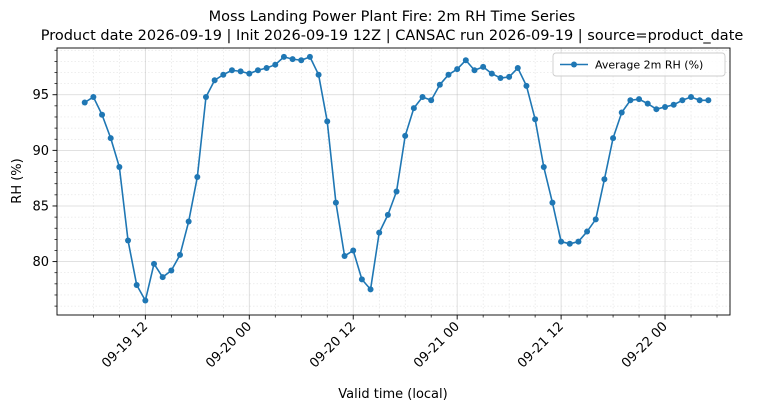 This screenshot has width=775, height=409. Describe the element at coordinates (437, 345) in the screenshot. I see `x-tick-label: 09-21 00` at that location.